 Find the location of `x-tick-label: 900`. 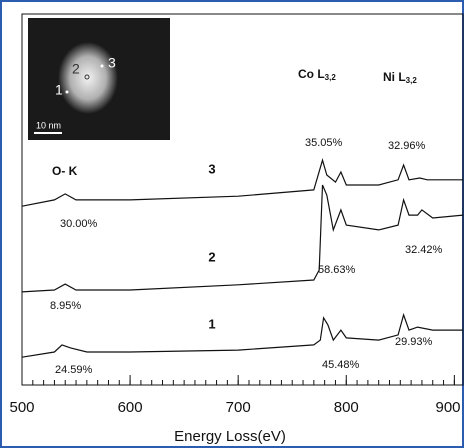

x-tick-label: 900 is located at coordinates (447, 407).